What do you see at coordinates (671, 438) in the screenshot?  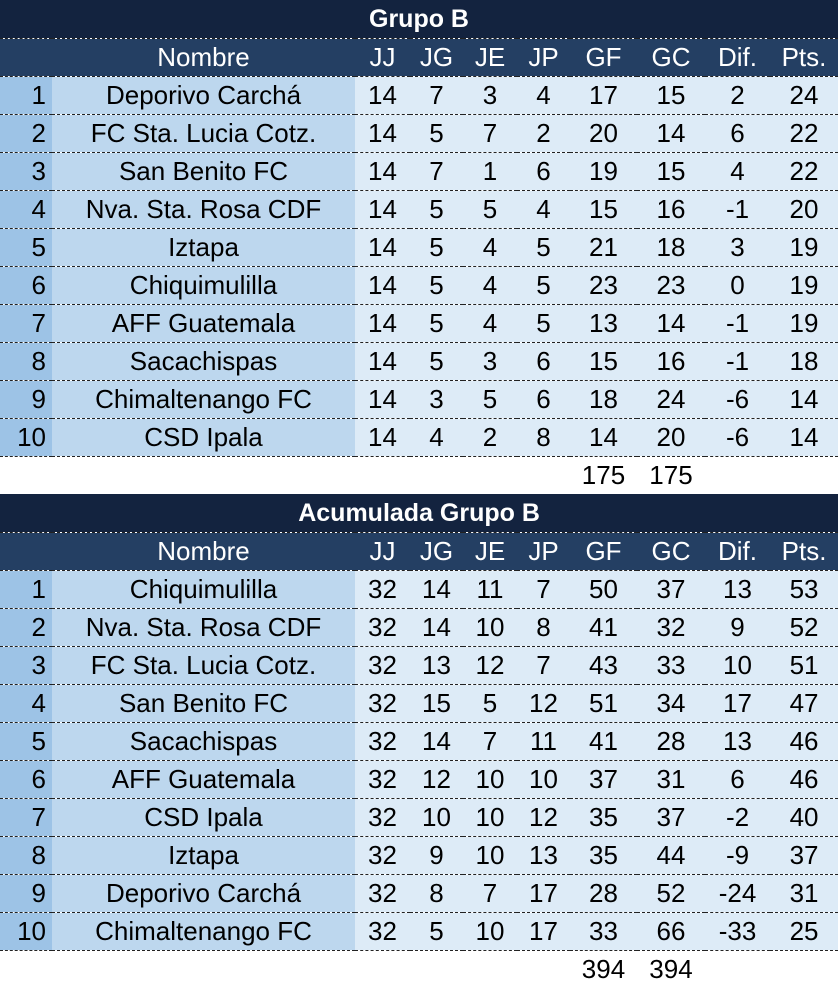 I see `stat-cell: 20` at bounding box center [671, 438].